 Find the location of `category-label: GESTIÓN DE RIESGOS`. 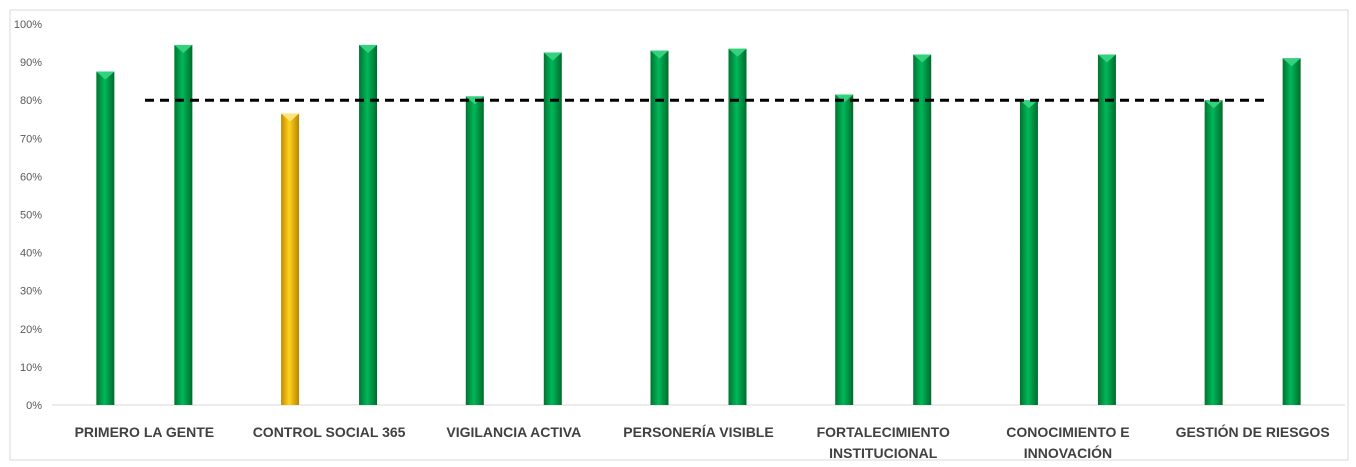

category-label: GESTIÓN DE RIESGOS is located at coordinates (1253, 431).